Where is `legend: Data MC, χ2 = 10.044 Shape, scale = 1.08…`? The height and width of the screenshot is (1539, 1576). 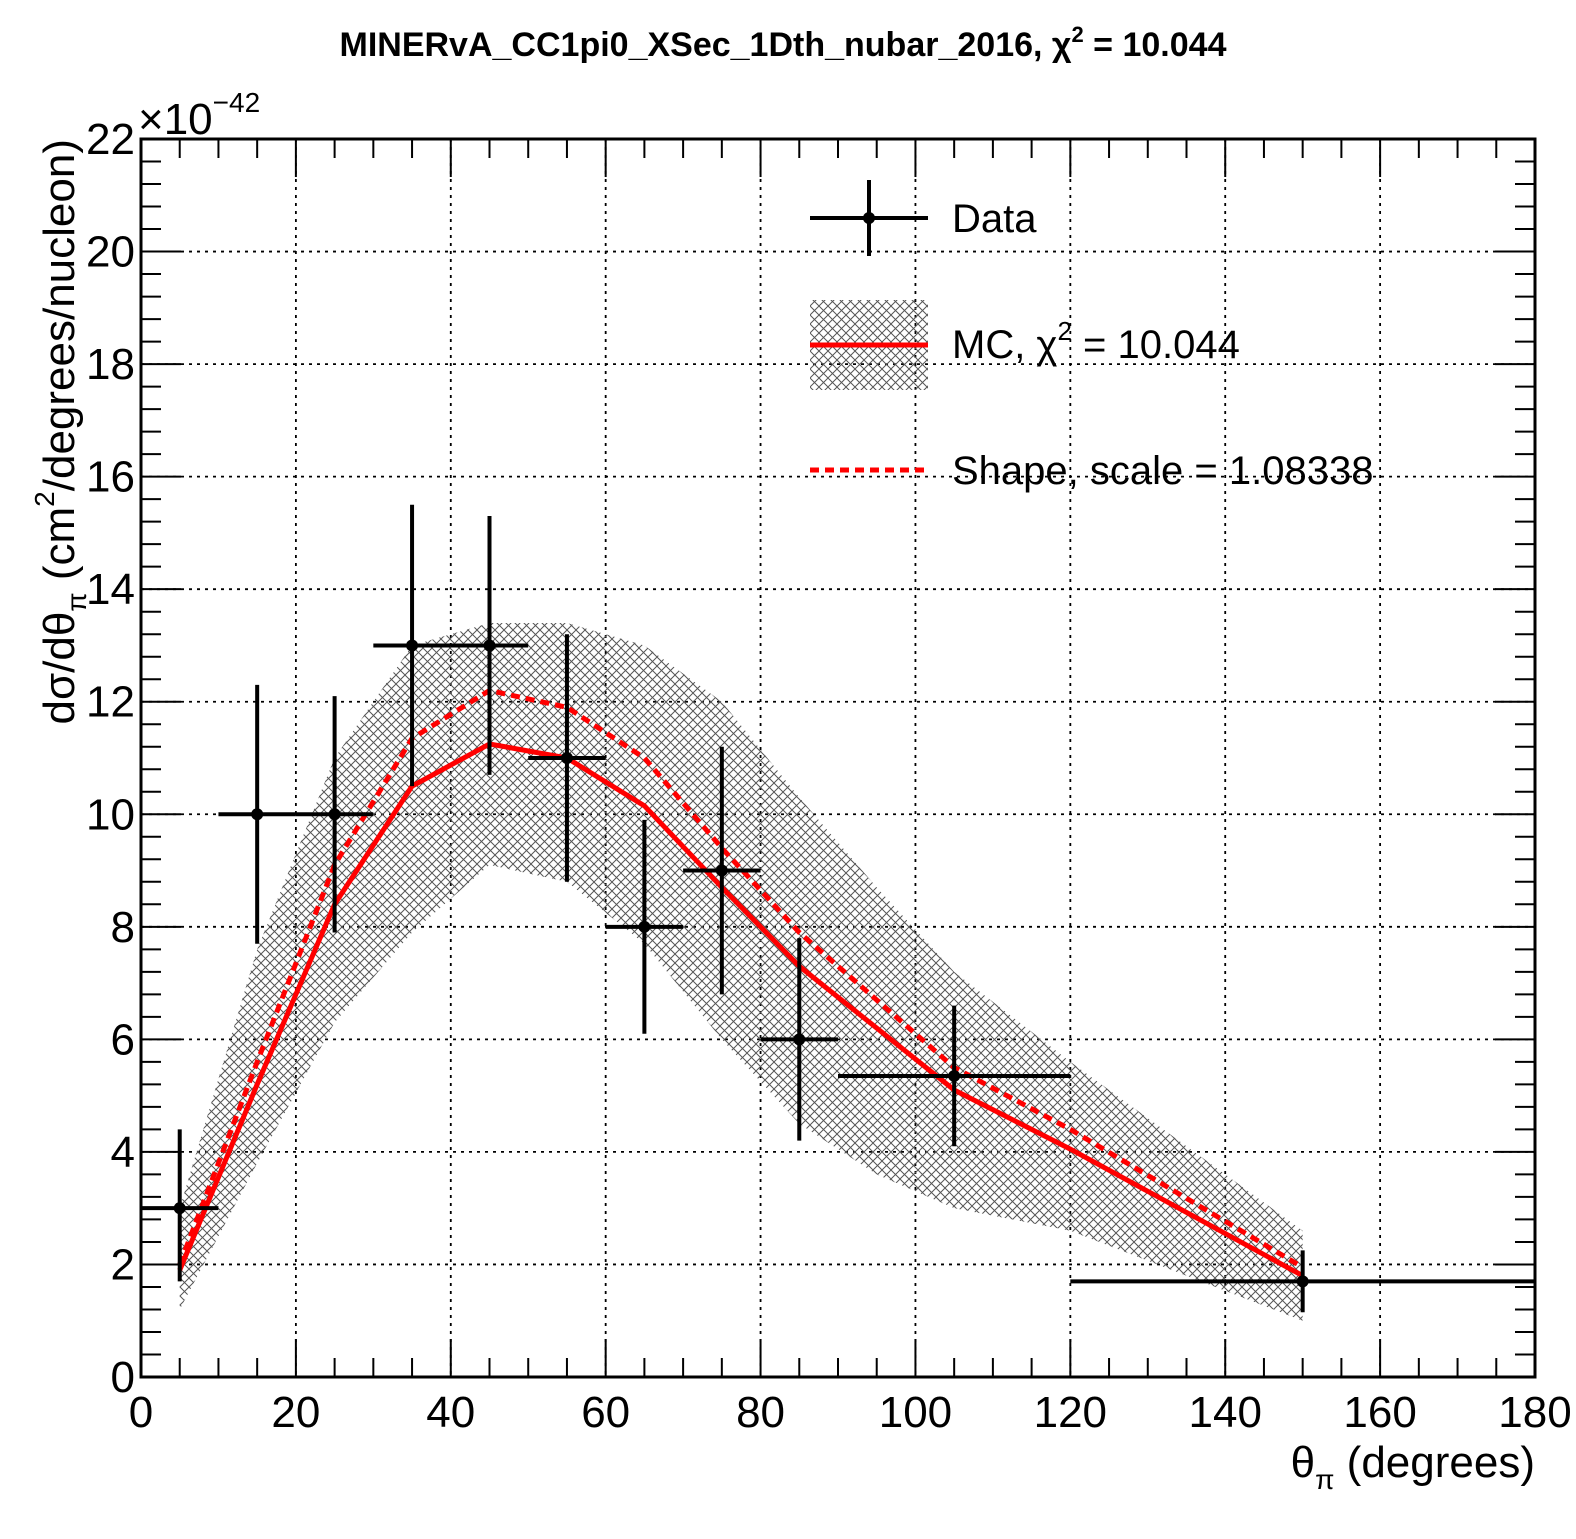 legend: Data MC, χ2 = 10.044 Shape, scale = 1.08… is located at coordinates (1091, 336).